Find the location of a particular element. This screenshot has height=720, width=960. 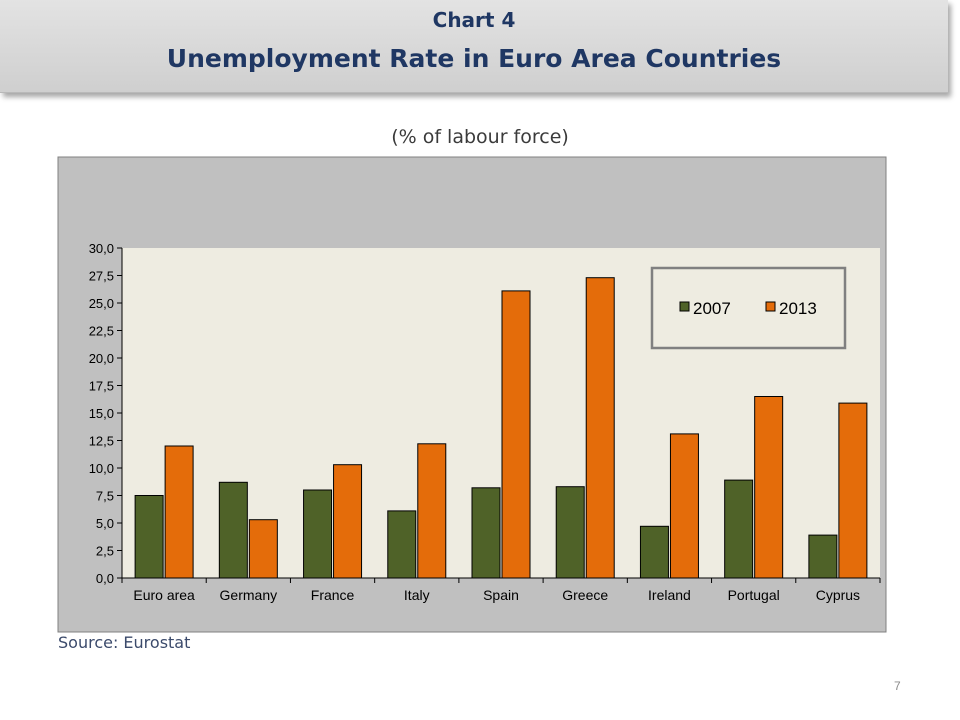

bar-2013-france is located at coordinates (348, 521).